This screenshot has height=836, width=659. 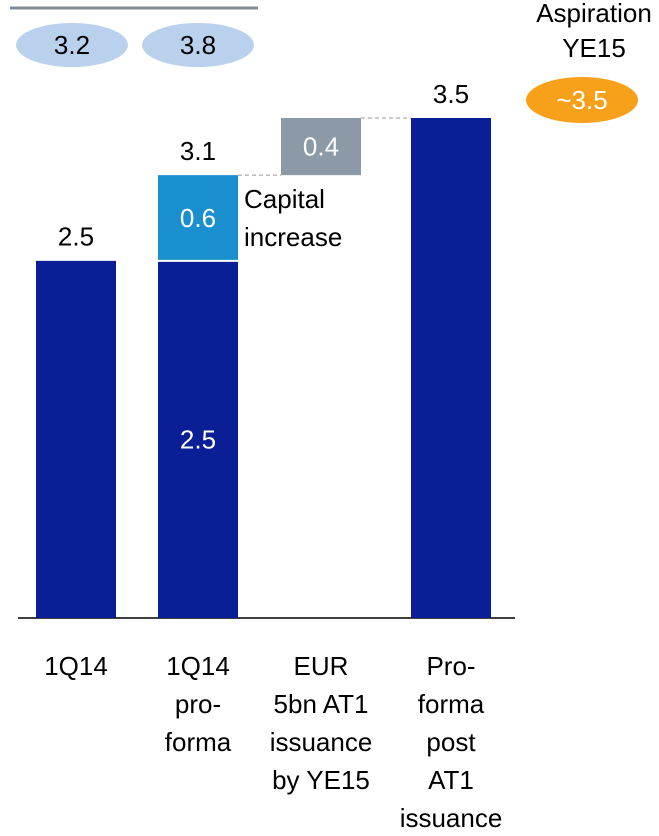 What do you see at coordinates (594, 14) in the screenshot?
I see `aspiration-title: Aspiration` at bounding box center [594, 14].